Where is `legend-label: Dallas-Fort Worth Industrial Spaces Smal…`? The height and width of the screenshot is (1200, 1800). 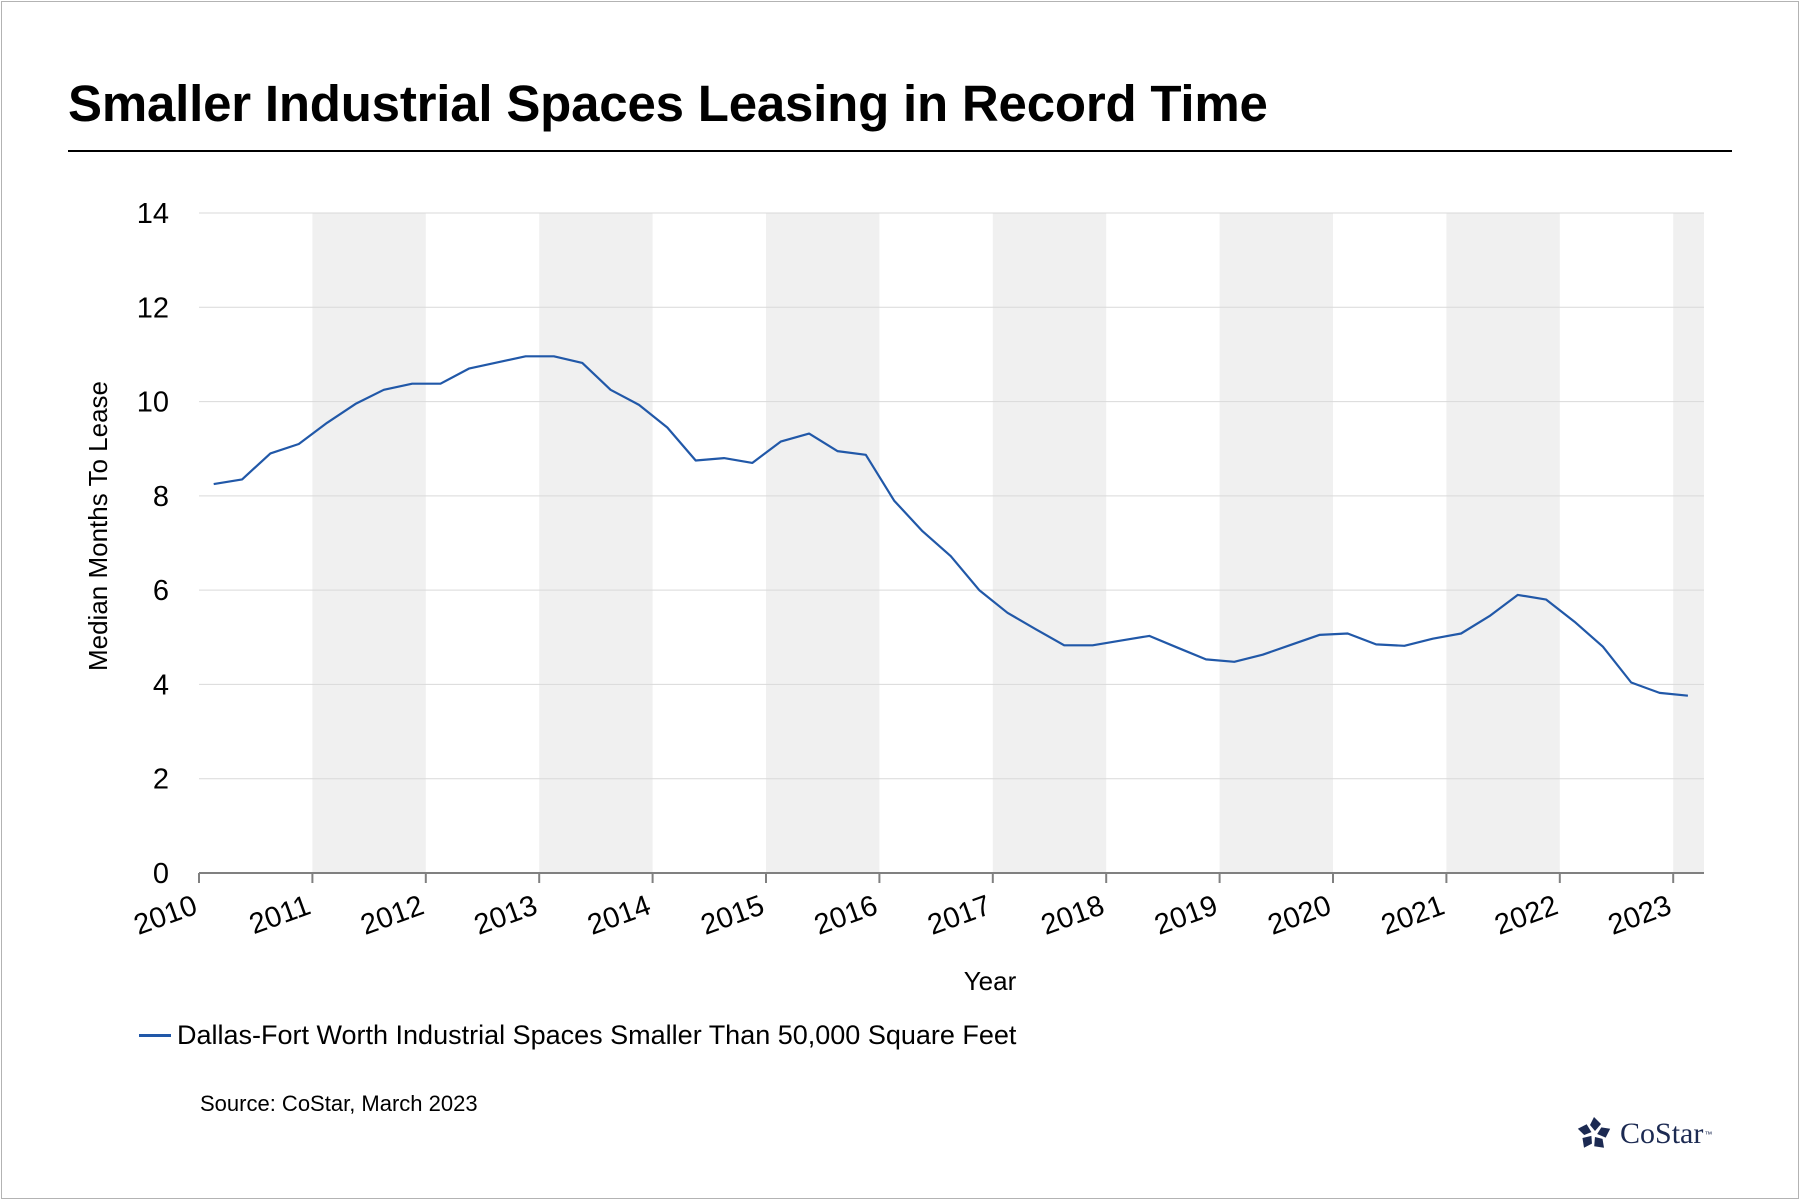
legend-label: Dallas-Fort Worth Industrial Spaces Smal… is located at coordinates (597, 1035).